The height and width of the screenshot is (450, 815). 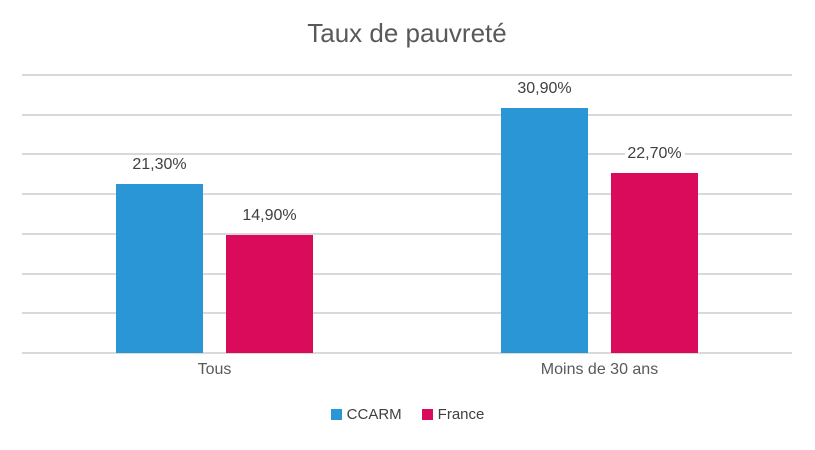 I want to click on legend-label-ccarm: CCARM, so click(x=374, y=414).